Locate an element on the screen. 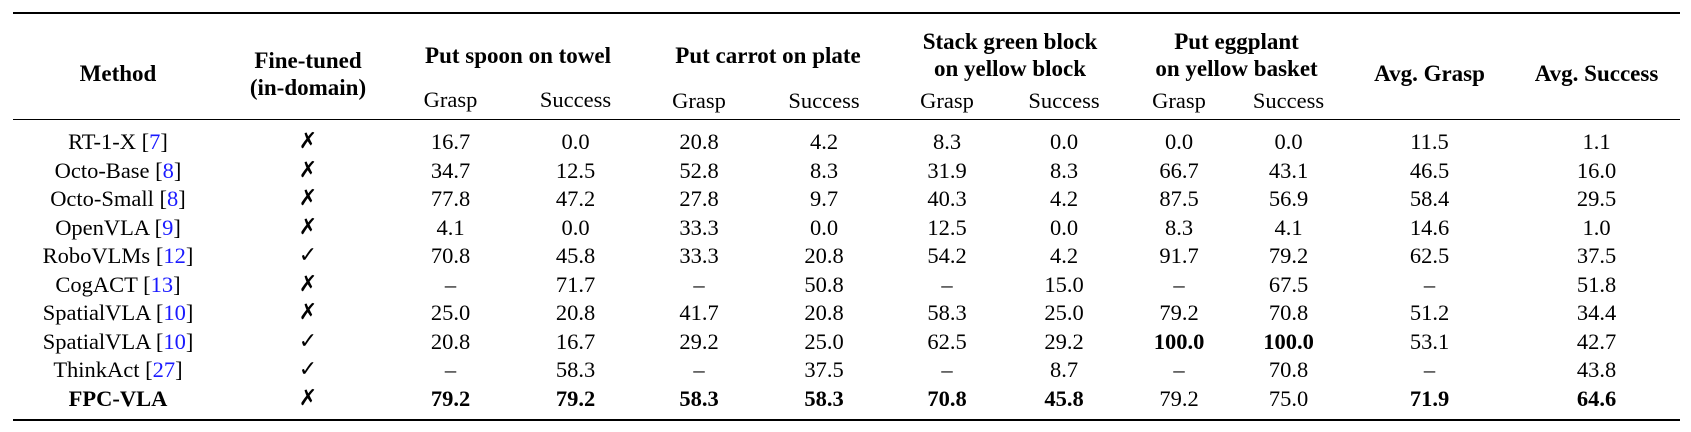  cell-eggplant-success: 70.8 is located at coordinates (1288, 312).